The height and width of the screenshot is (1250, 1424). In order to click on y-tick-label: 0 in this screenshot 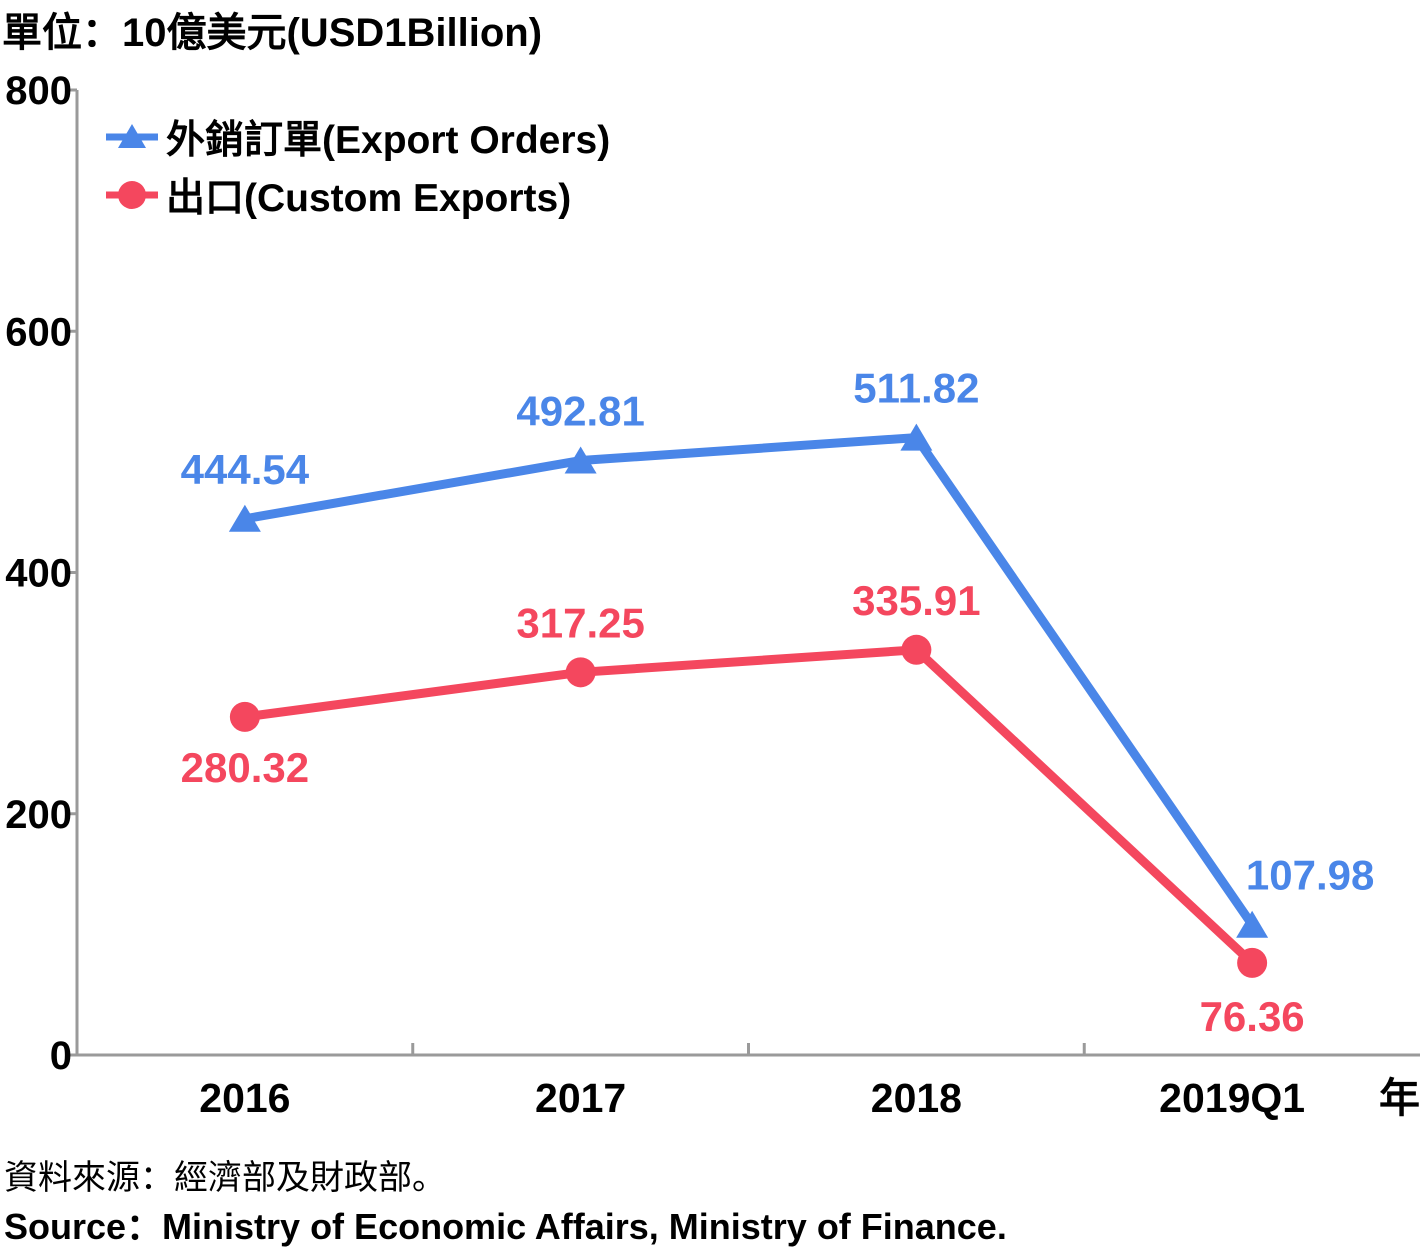, I will do `click(61, 1056)`.